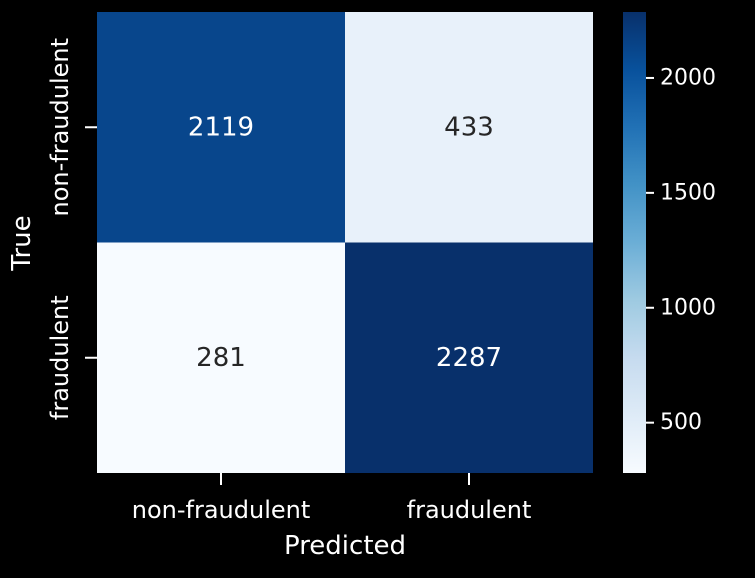  I want to click on x-tick-label: fraudulent, so click(469, 510).